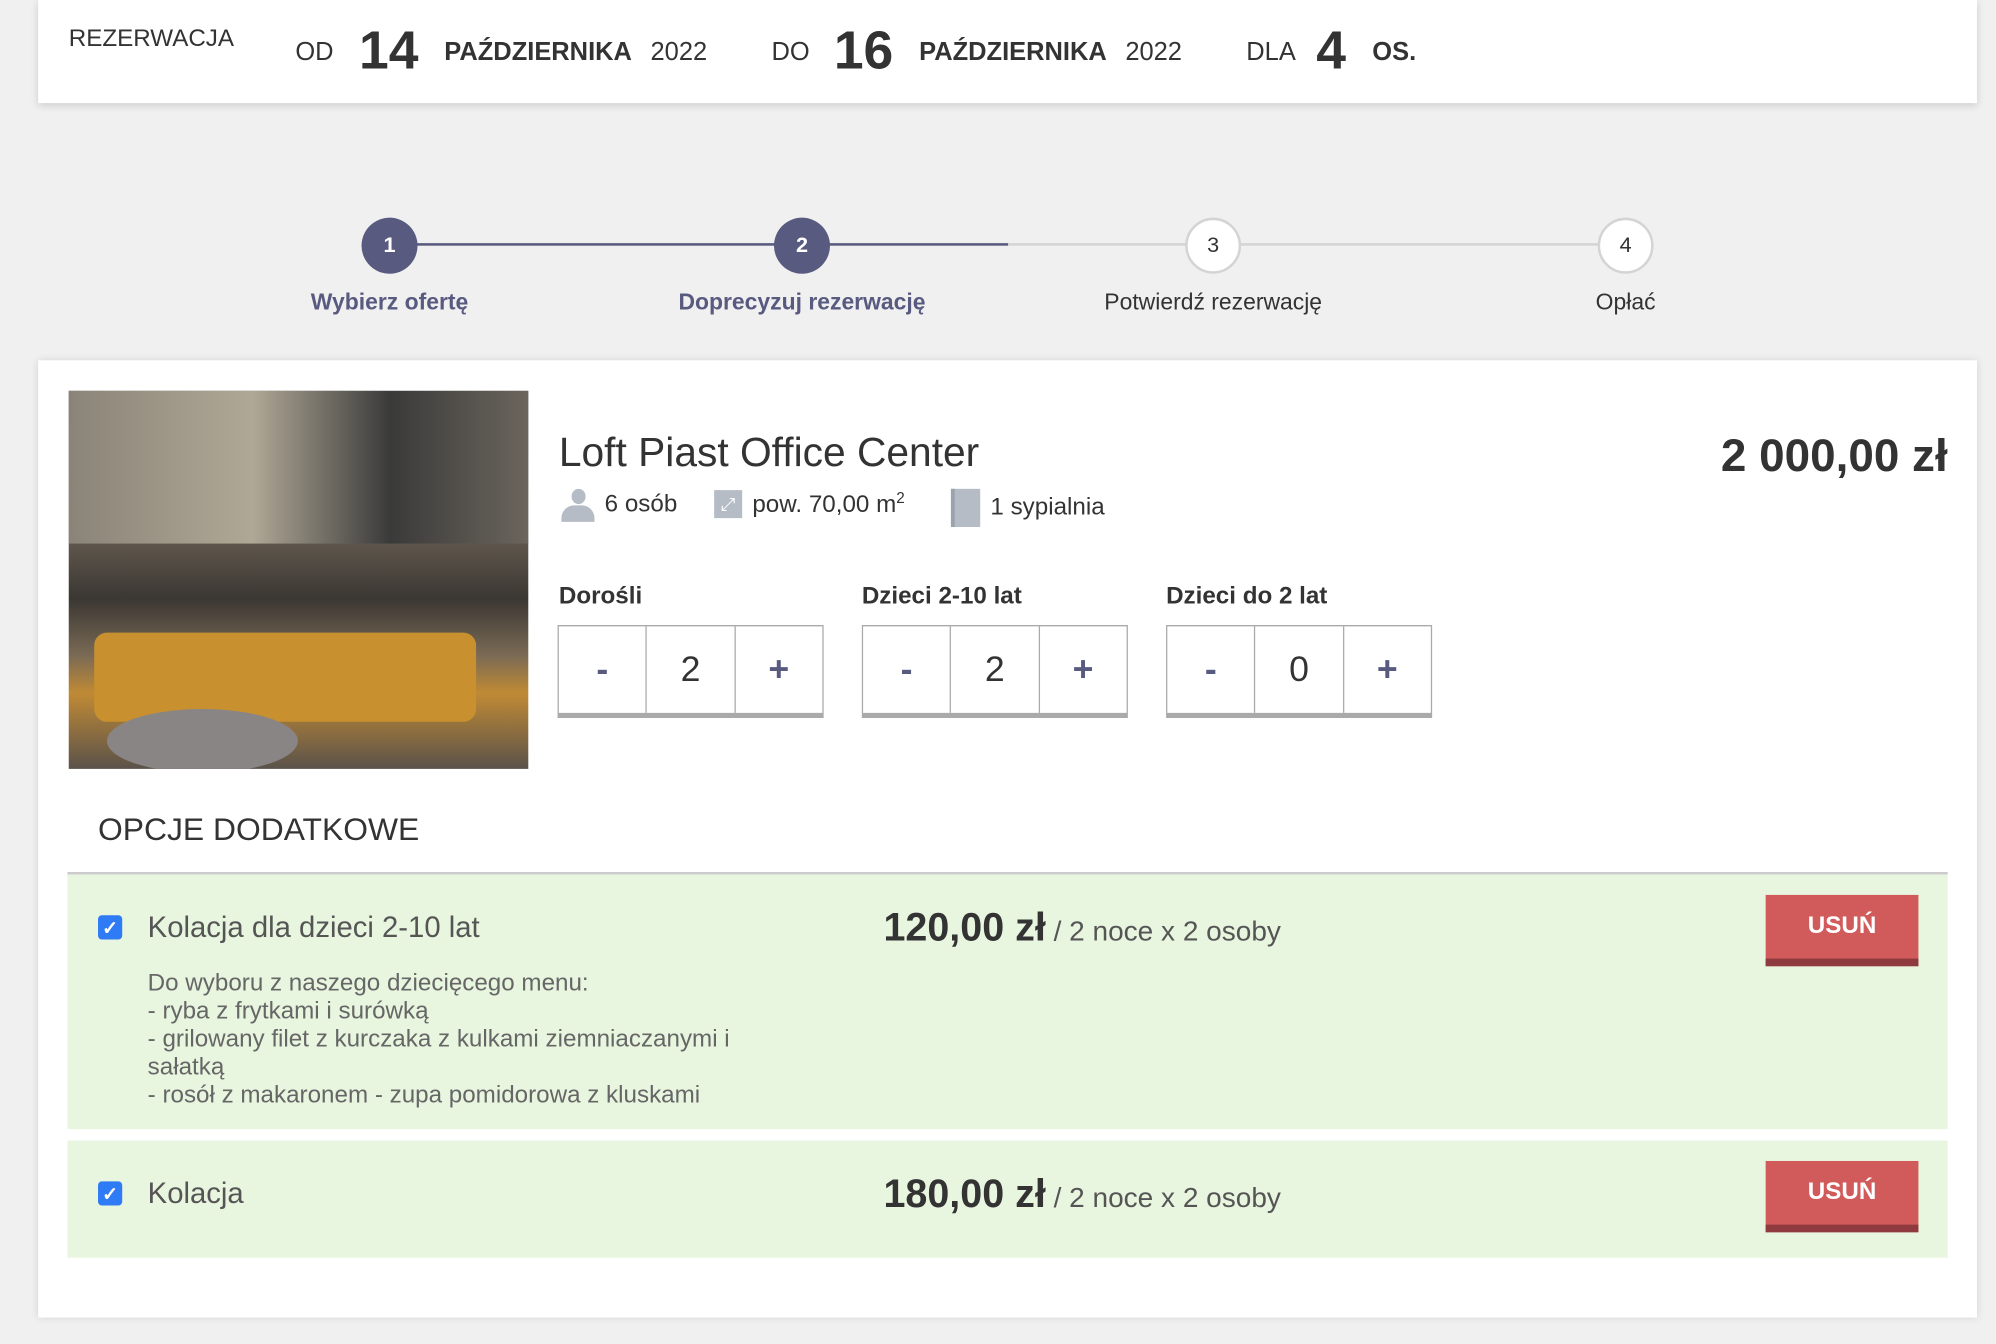 The image size is (1996, 1344). I want to click on infants-value: 0, so click(1300, 669).